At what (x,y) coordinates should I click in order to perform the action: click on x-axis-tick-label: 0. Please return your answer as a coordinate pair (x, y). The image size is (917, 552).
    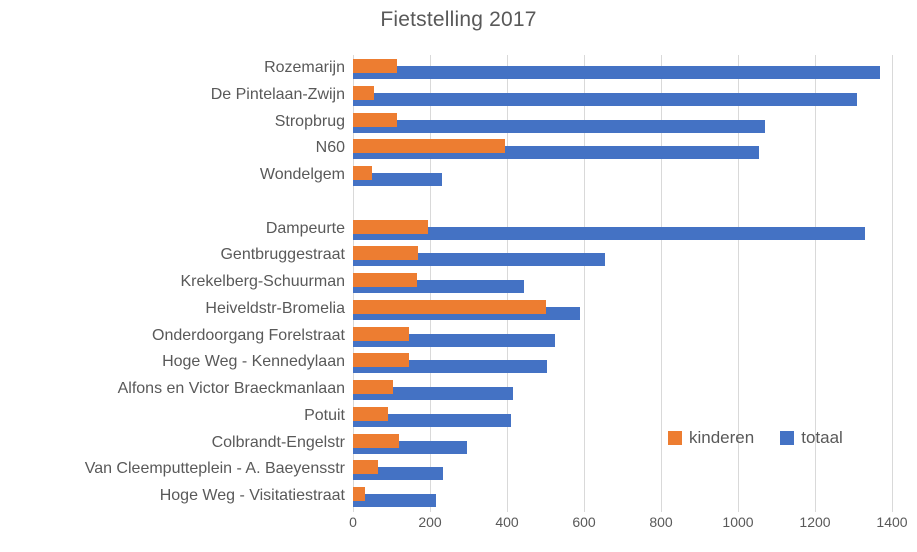
    Looking at the image, I should click on (353, 522).